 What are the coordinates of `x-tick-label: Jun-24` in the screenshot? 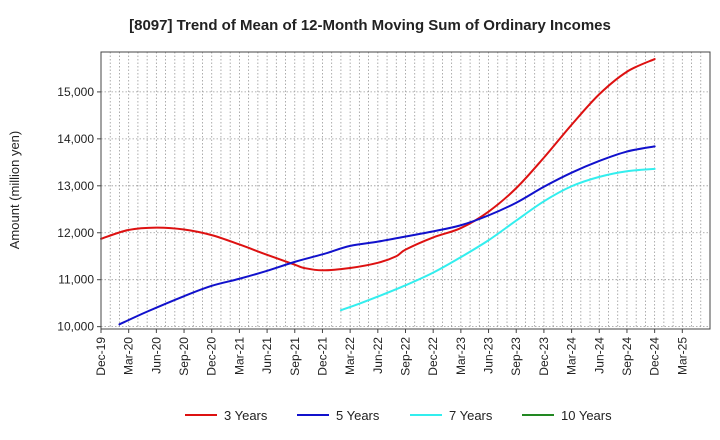 It's located at (599, 355).